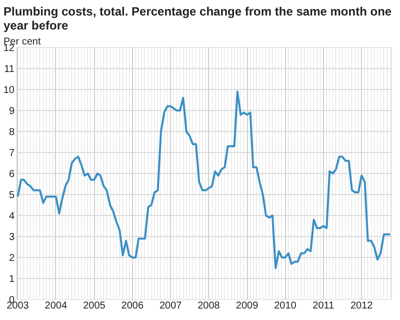 The width and height of the screenshot is (400, 320). What do you see at coordinates (362, 306) in the screenshot?
I see `x-tick-label: 2012` at bounding box center [362, 306].